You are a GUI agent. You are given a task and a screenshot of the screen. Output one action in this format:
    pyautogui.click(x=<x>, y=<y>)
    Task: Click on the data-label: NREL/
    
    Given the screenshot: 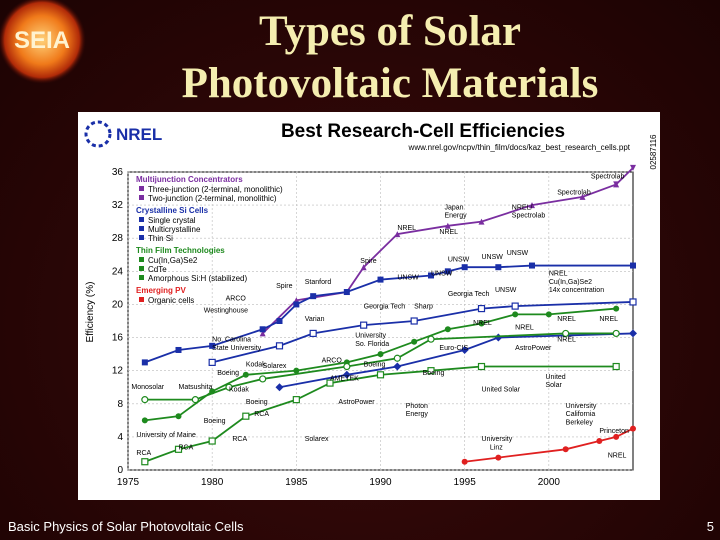 What is the action you would take?
    pyautogui.click(x=522, y=207)
    